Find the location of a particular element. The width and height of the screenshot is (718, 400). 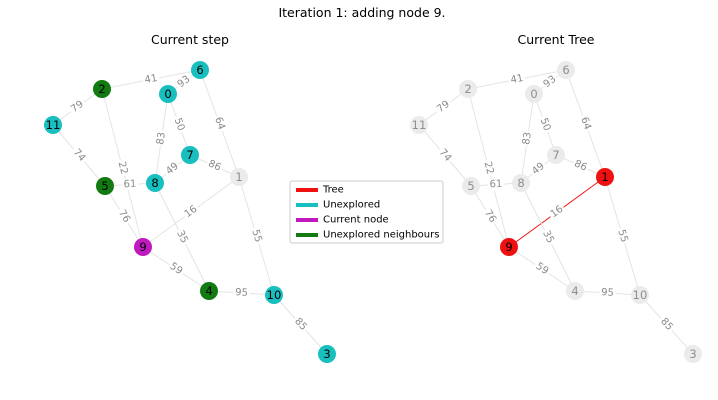

edge-weight-1-10: 55 is located at coordinates (622, 235).